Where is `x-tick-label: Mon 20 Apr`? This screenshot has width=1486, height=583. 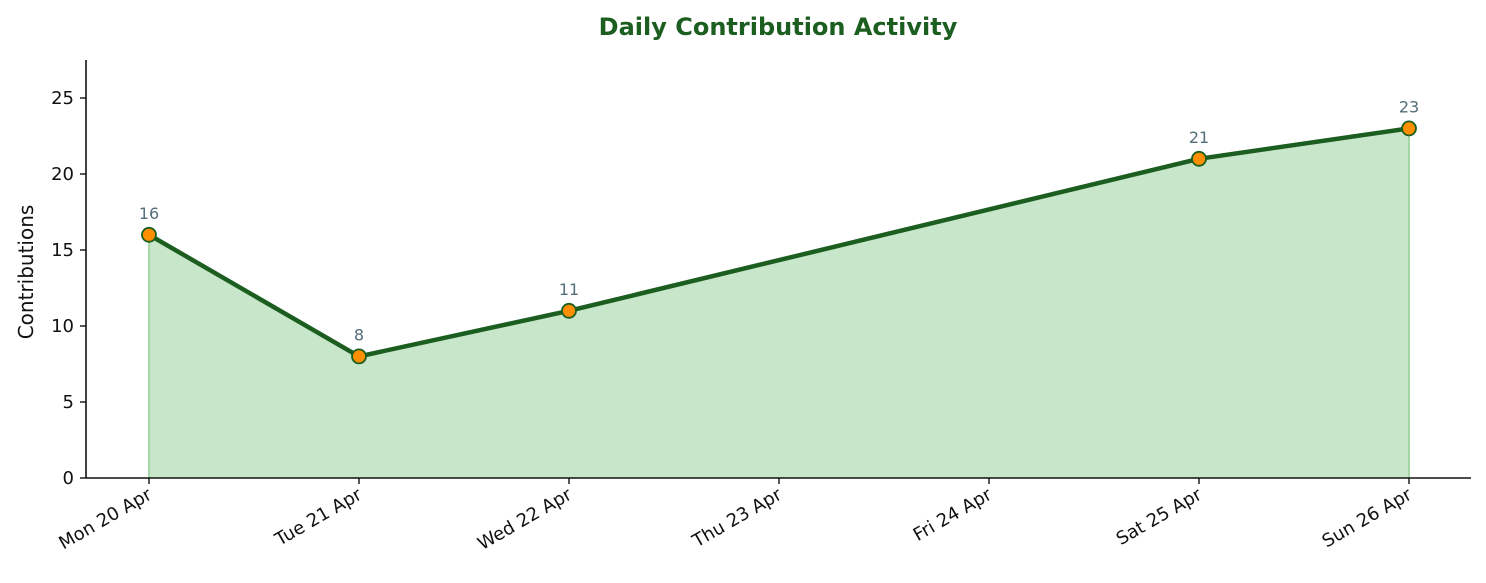
x-tick-label: Mon 20 Apr is located at coordinates (105, 519).